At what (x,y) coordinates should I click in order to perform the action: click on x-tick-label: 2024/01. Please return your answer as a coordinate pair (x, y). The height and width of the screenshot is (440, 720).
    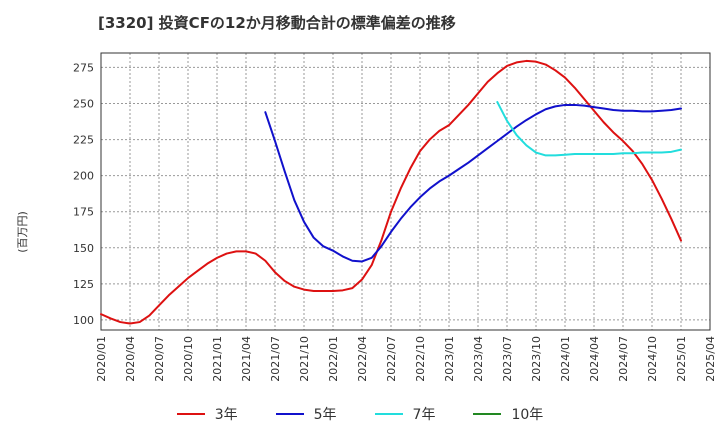
    Looking at the image, I should click on (565, 359).